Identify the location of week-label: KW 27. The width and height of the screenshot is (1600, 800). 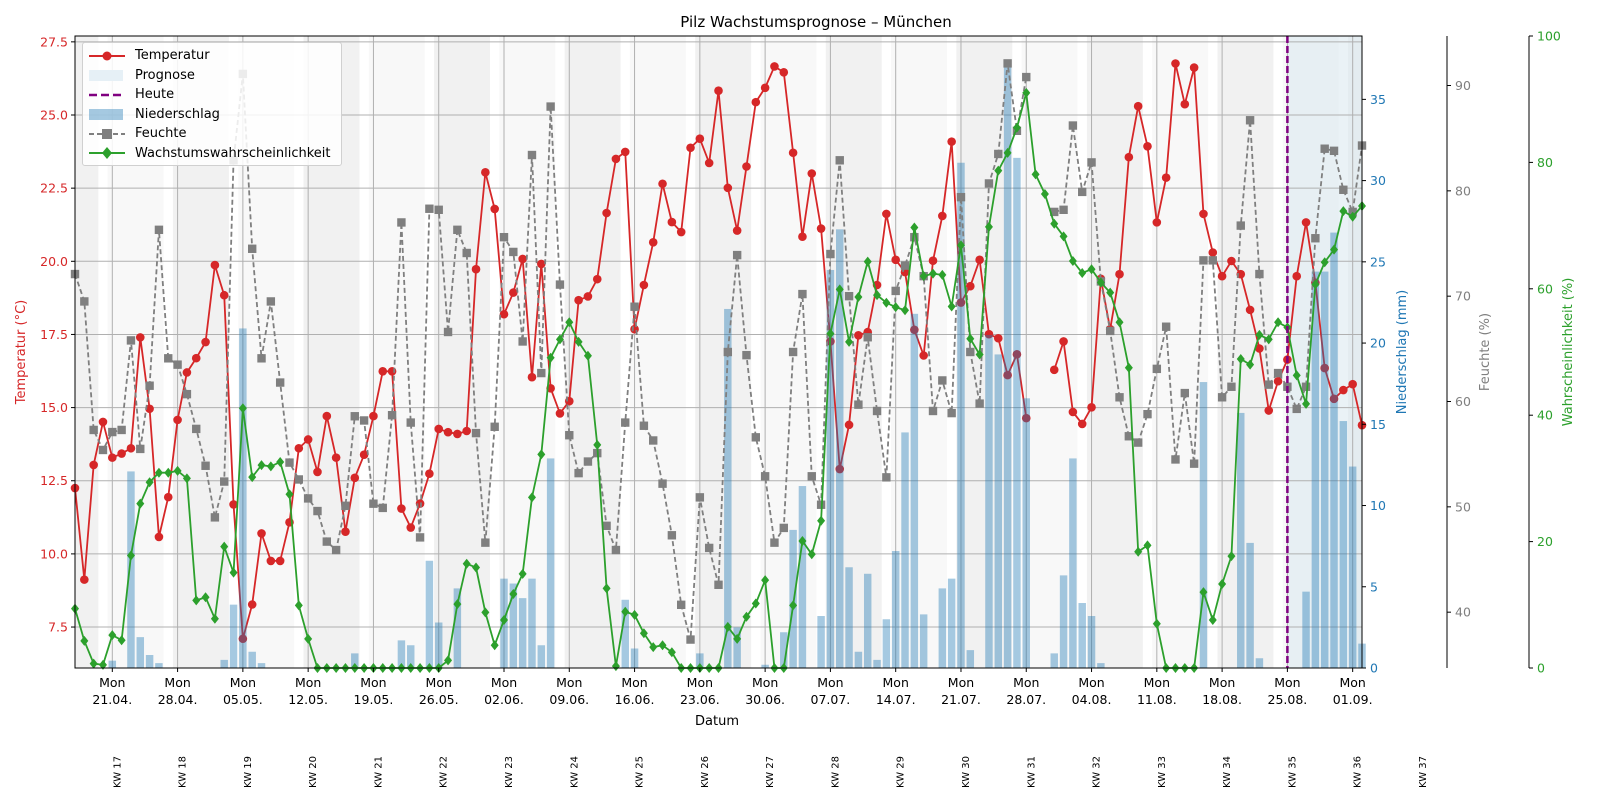
(770, 772).